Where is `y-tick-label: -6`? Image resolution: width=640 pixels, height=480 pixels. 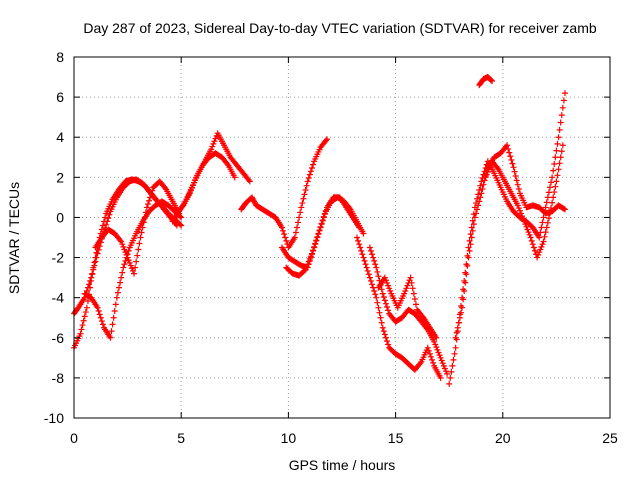 y-tick-label: -6 is located at coordinates (58, 338).